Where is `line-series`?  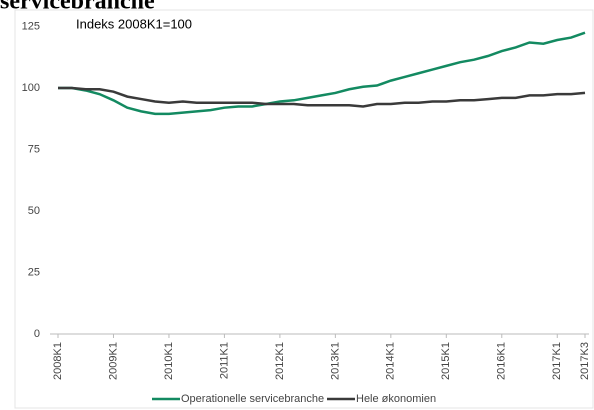
line-series is located at coordinates (322, 97).